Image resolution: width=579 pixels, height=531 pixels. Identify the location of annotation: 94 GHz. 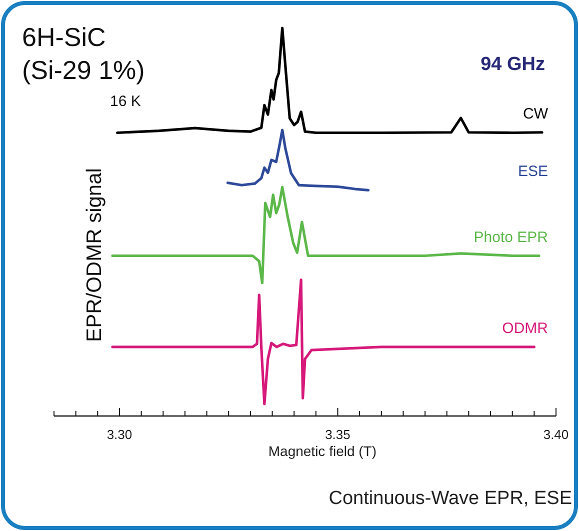
(512, 64).